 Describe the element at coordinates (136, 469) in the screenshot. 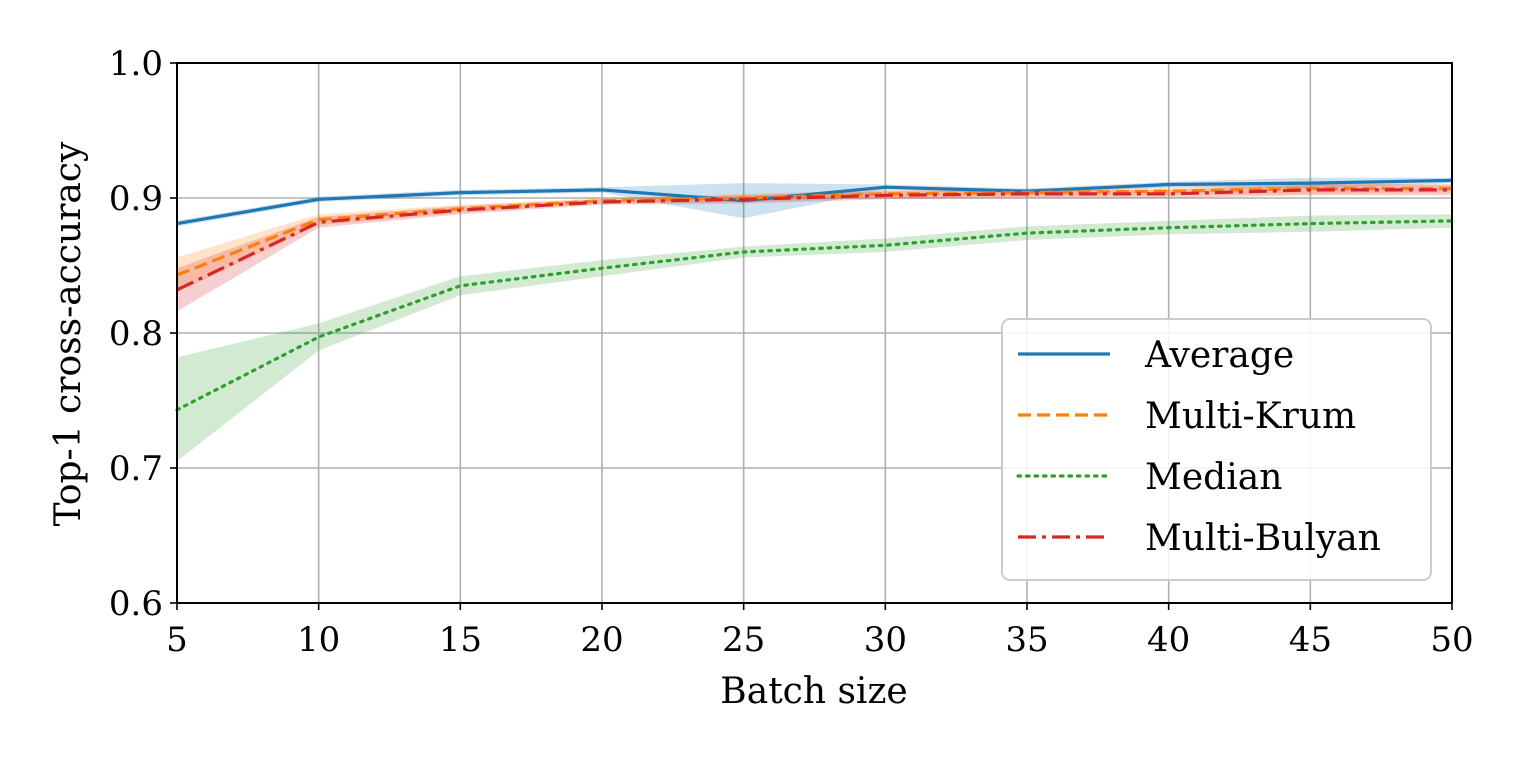

I see `y-tick-label: 0.7` at that location.